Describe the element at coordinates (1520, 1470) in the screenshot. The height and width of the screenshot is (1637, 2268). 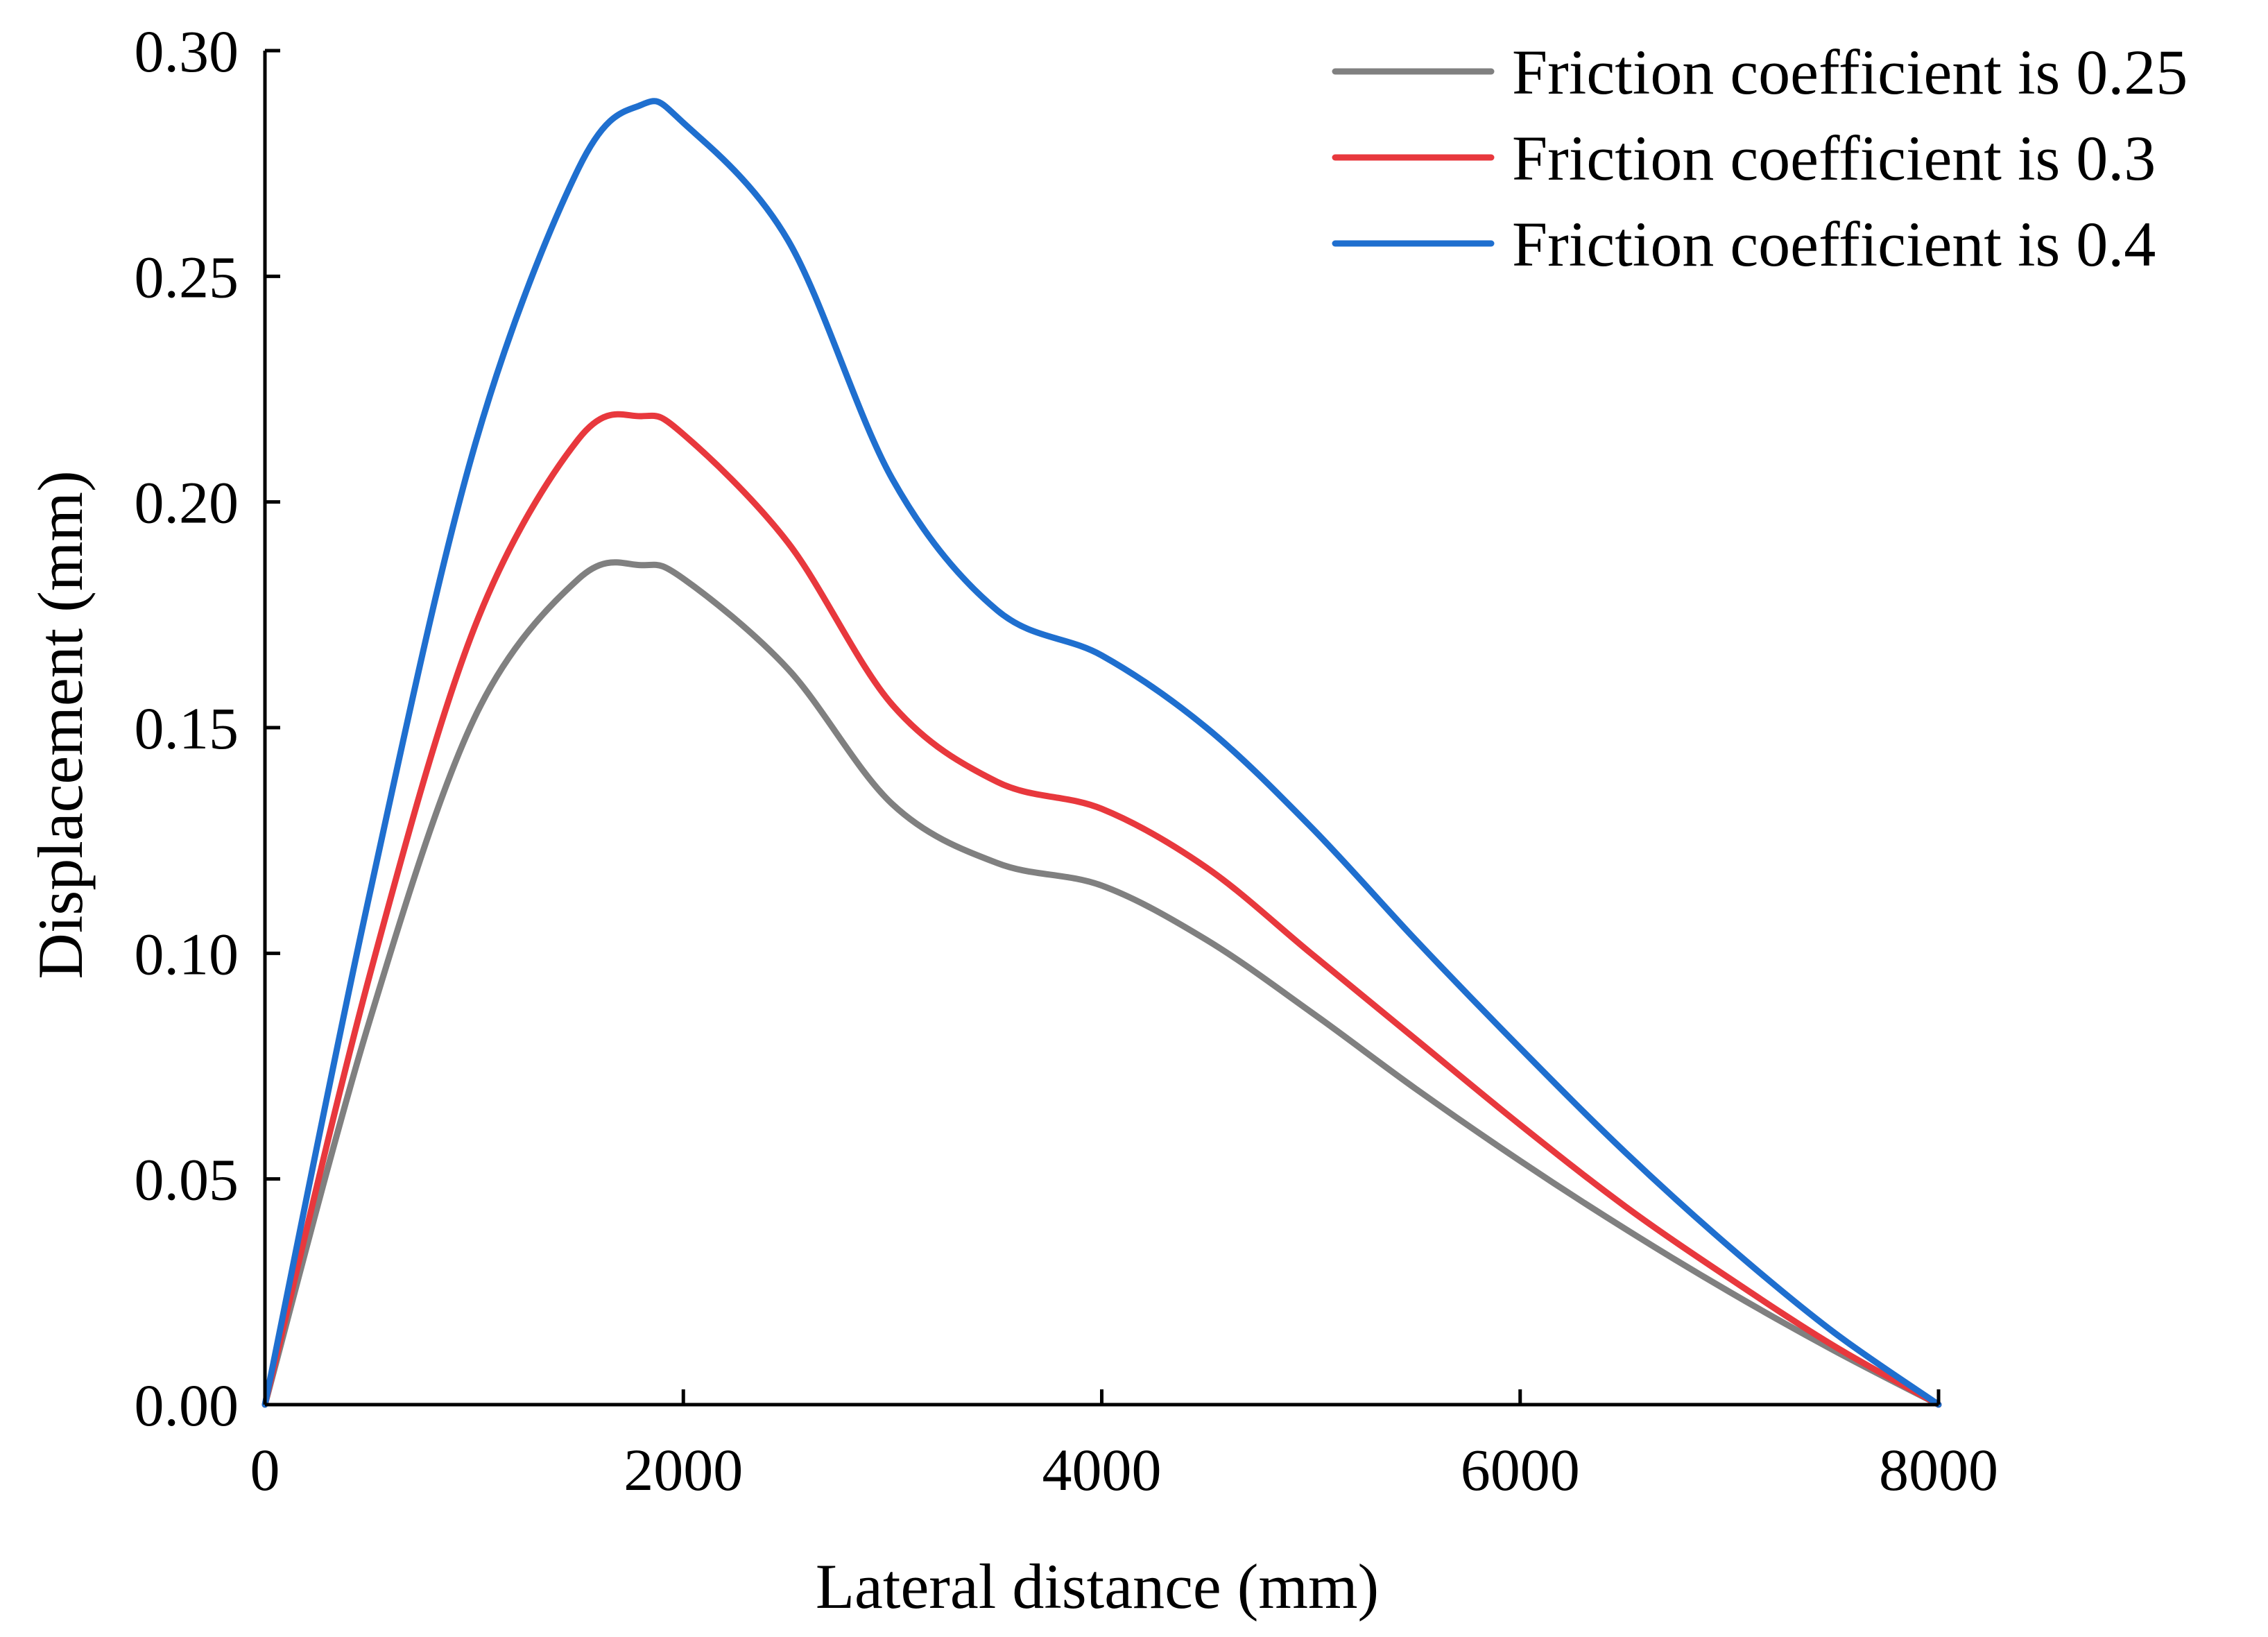
I see `x-tick-label: 6000` at that location.